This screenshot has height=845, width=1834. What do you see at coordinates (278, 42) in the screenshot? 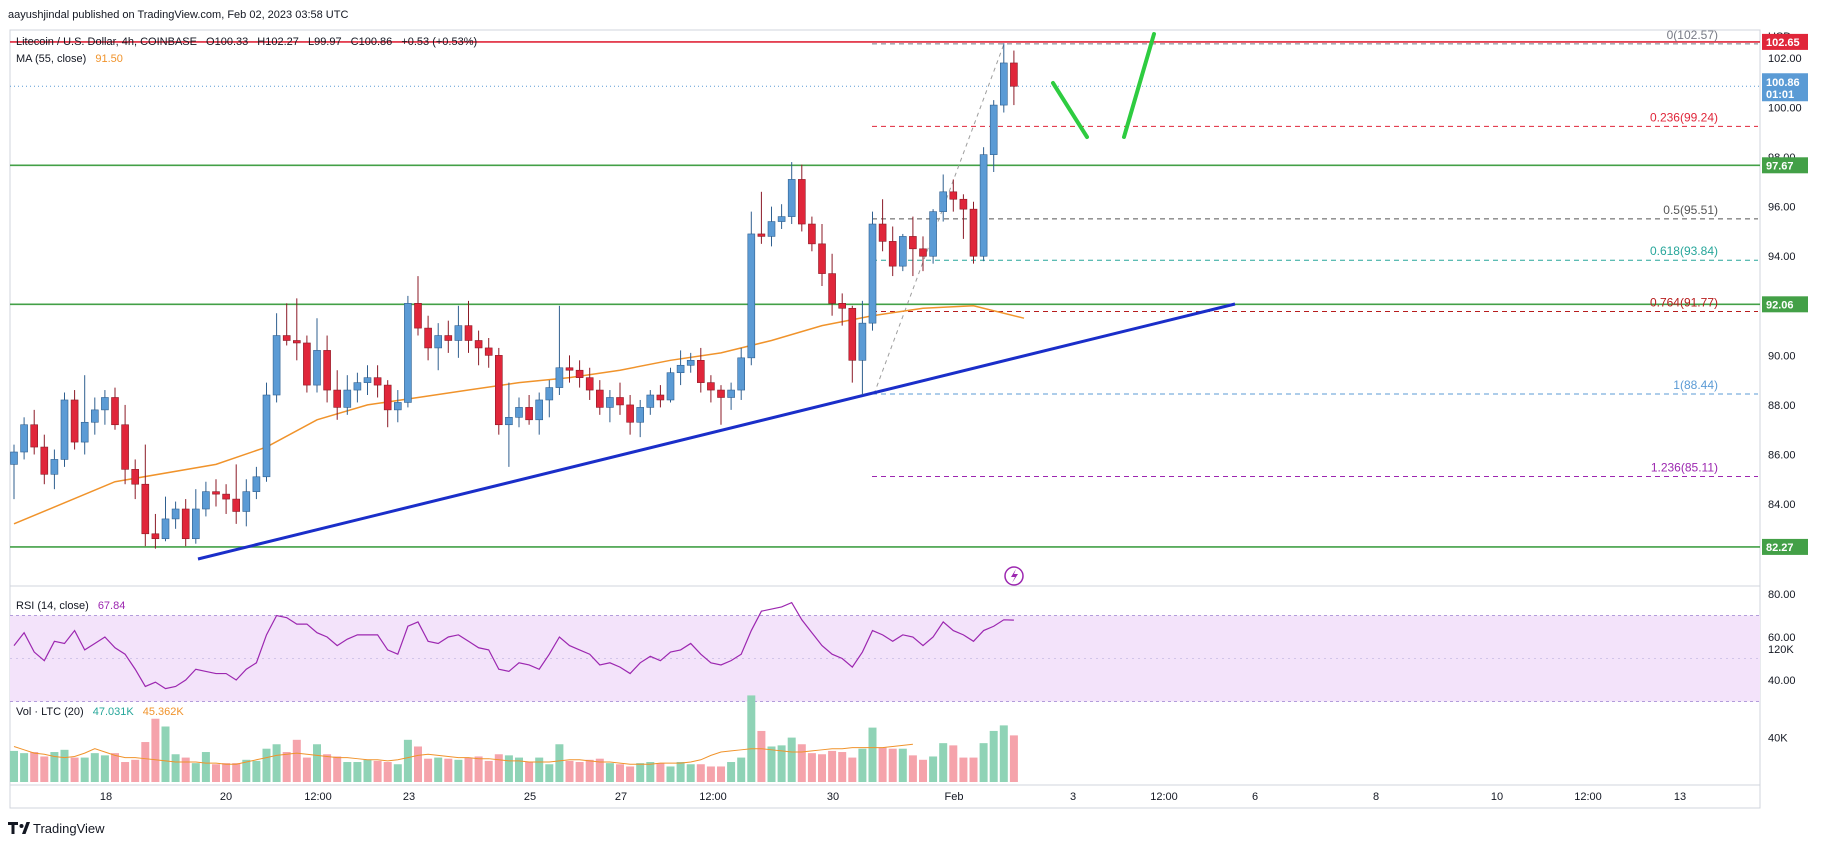
I see `legend-high: H102.27` at bounding box center [278, 42].